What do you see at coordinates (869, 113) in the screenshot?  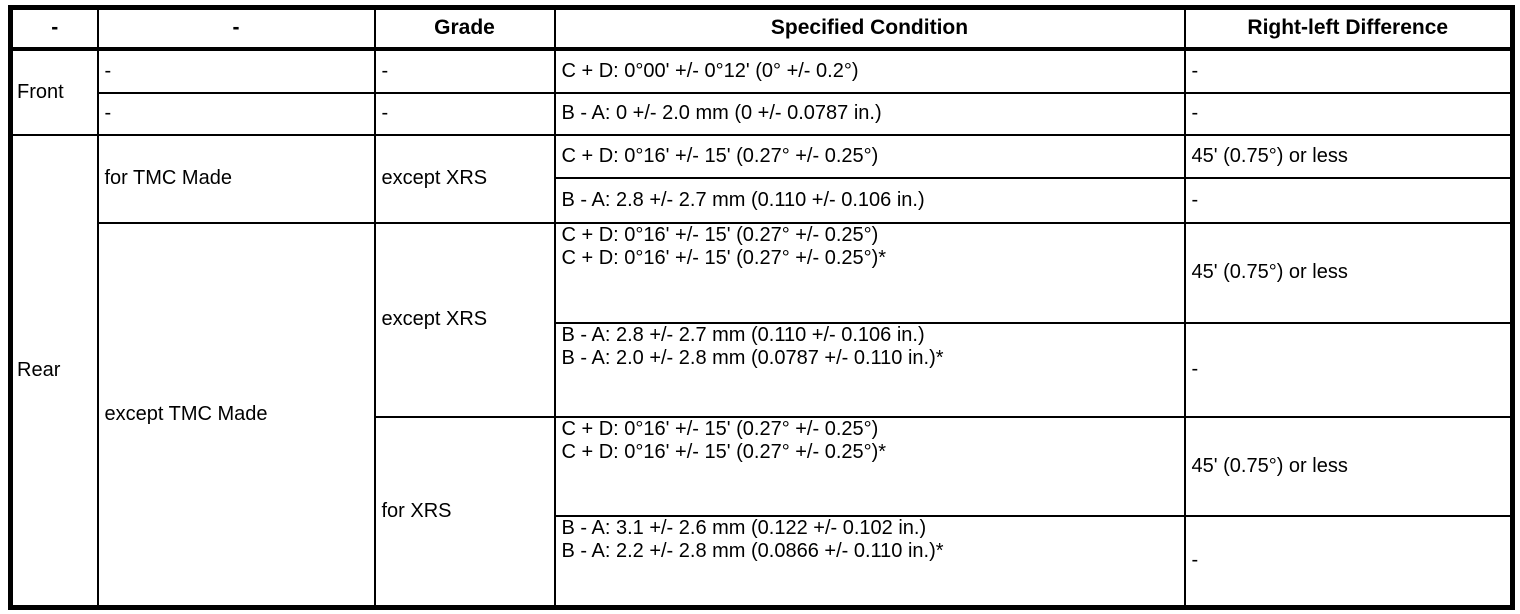 I see `condition-cell: B - A: 0 +/- 2.0 mm (0 +/- 0.0787 in.)` at bounding box center [869, 113].